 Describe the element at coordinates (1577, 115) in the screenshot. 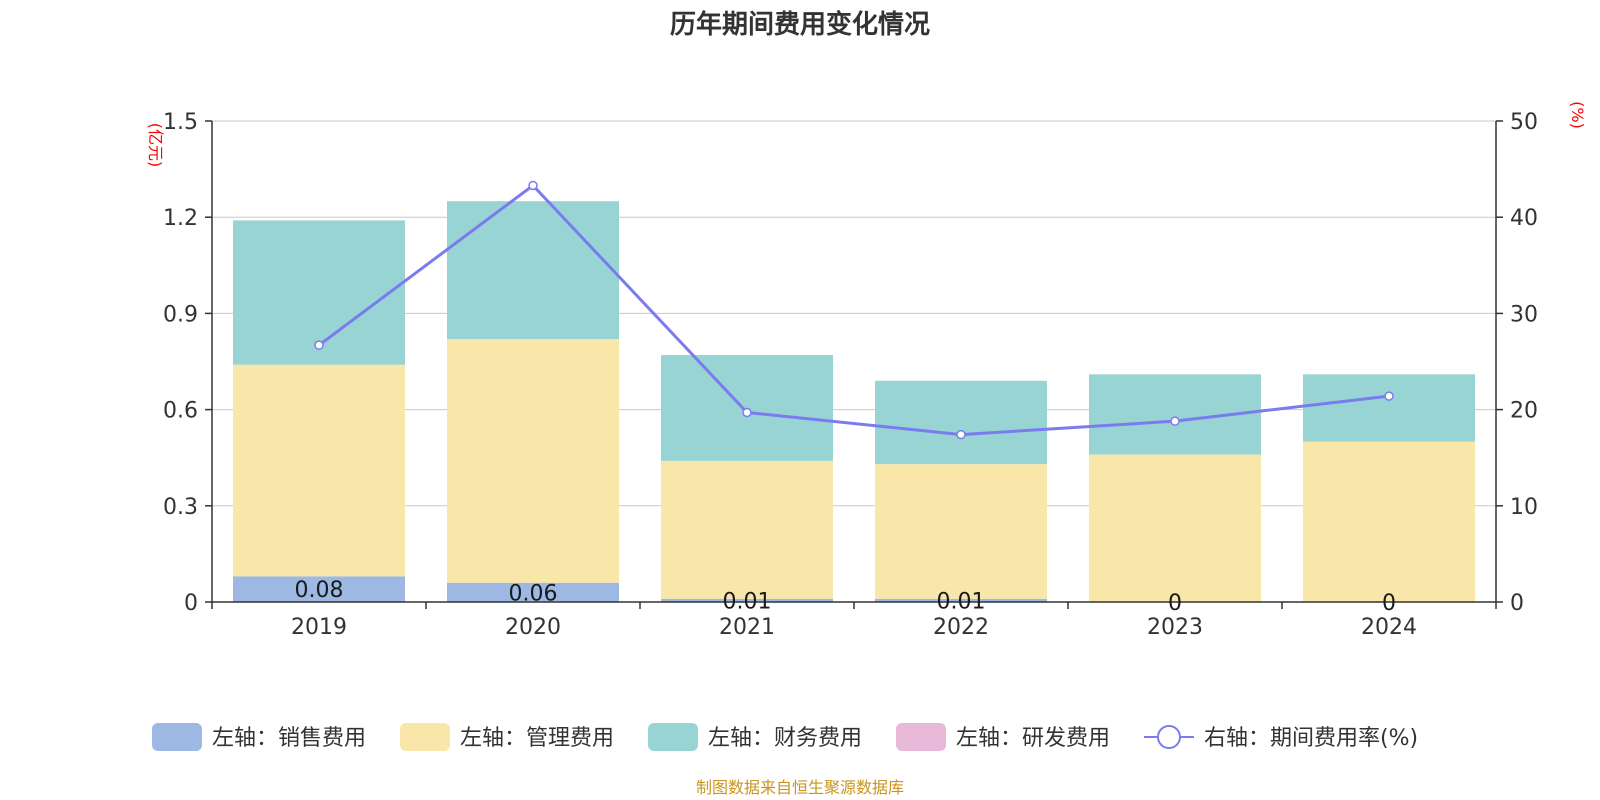

I see `right-axis-unit: (%)` at that location.